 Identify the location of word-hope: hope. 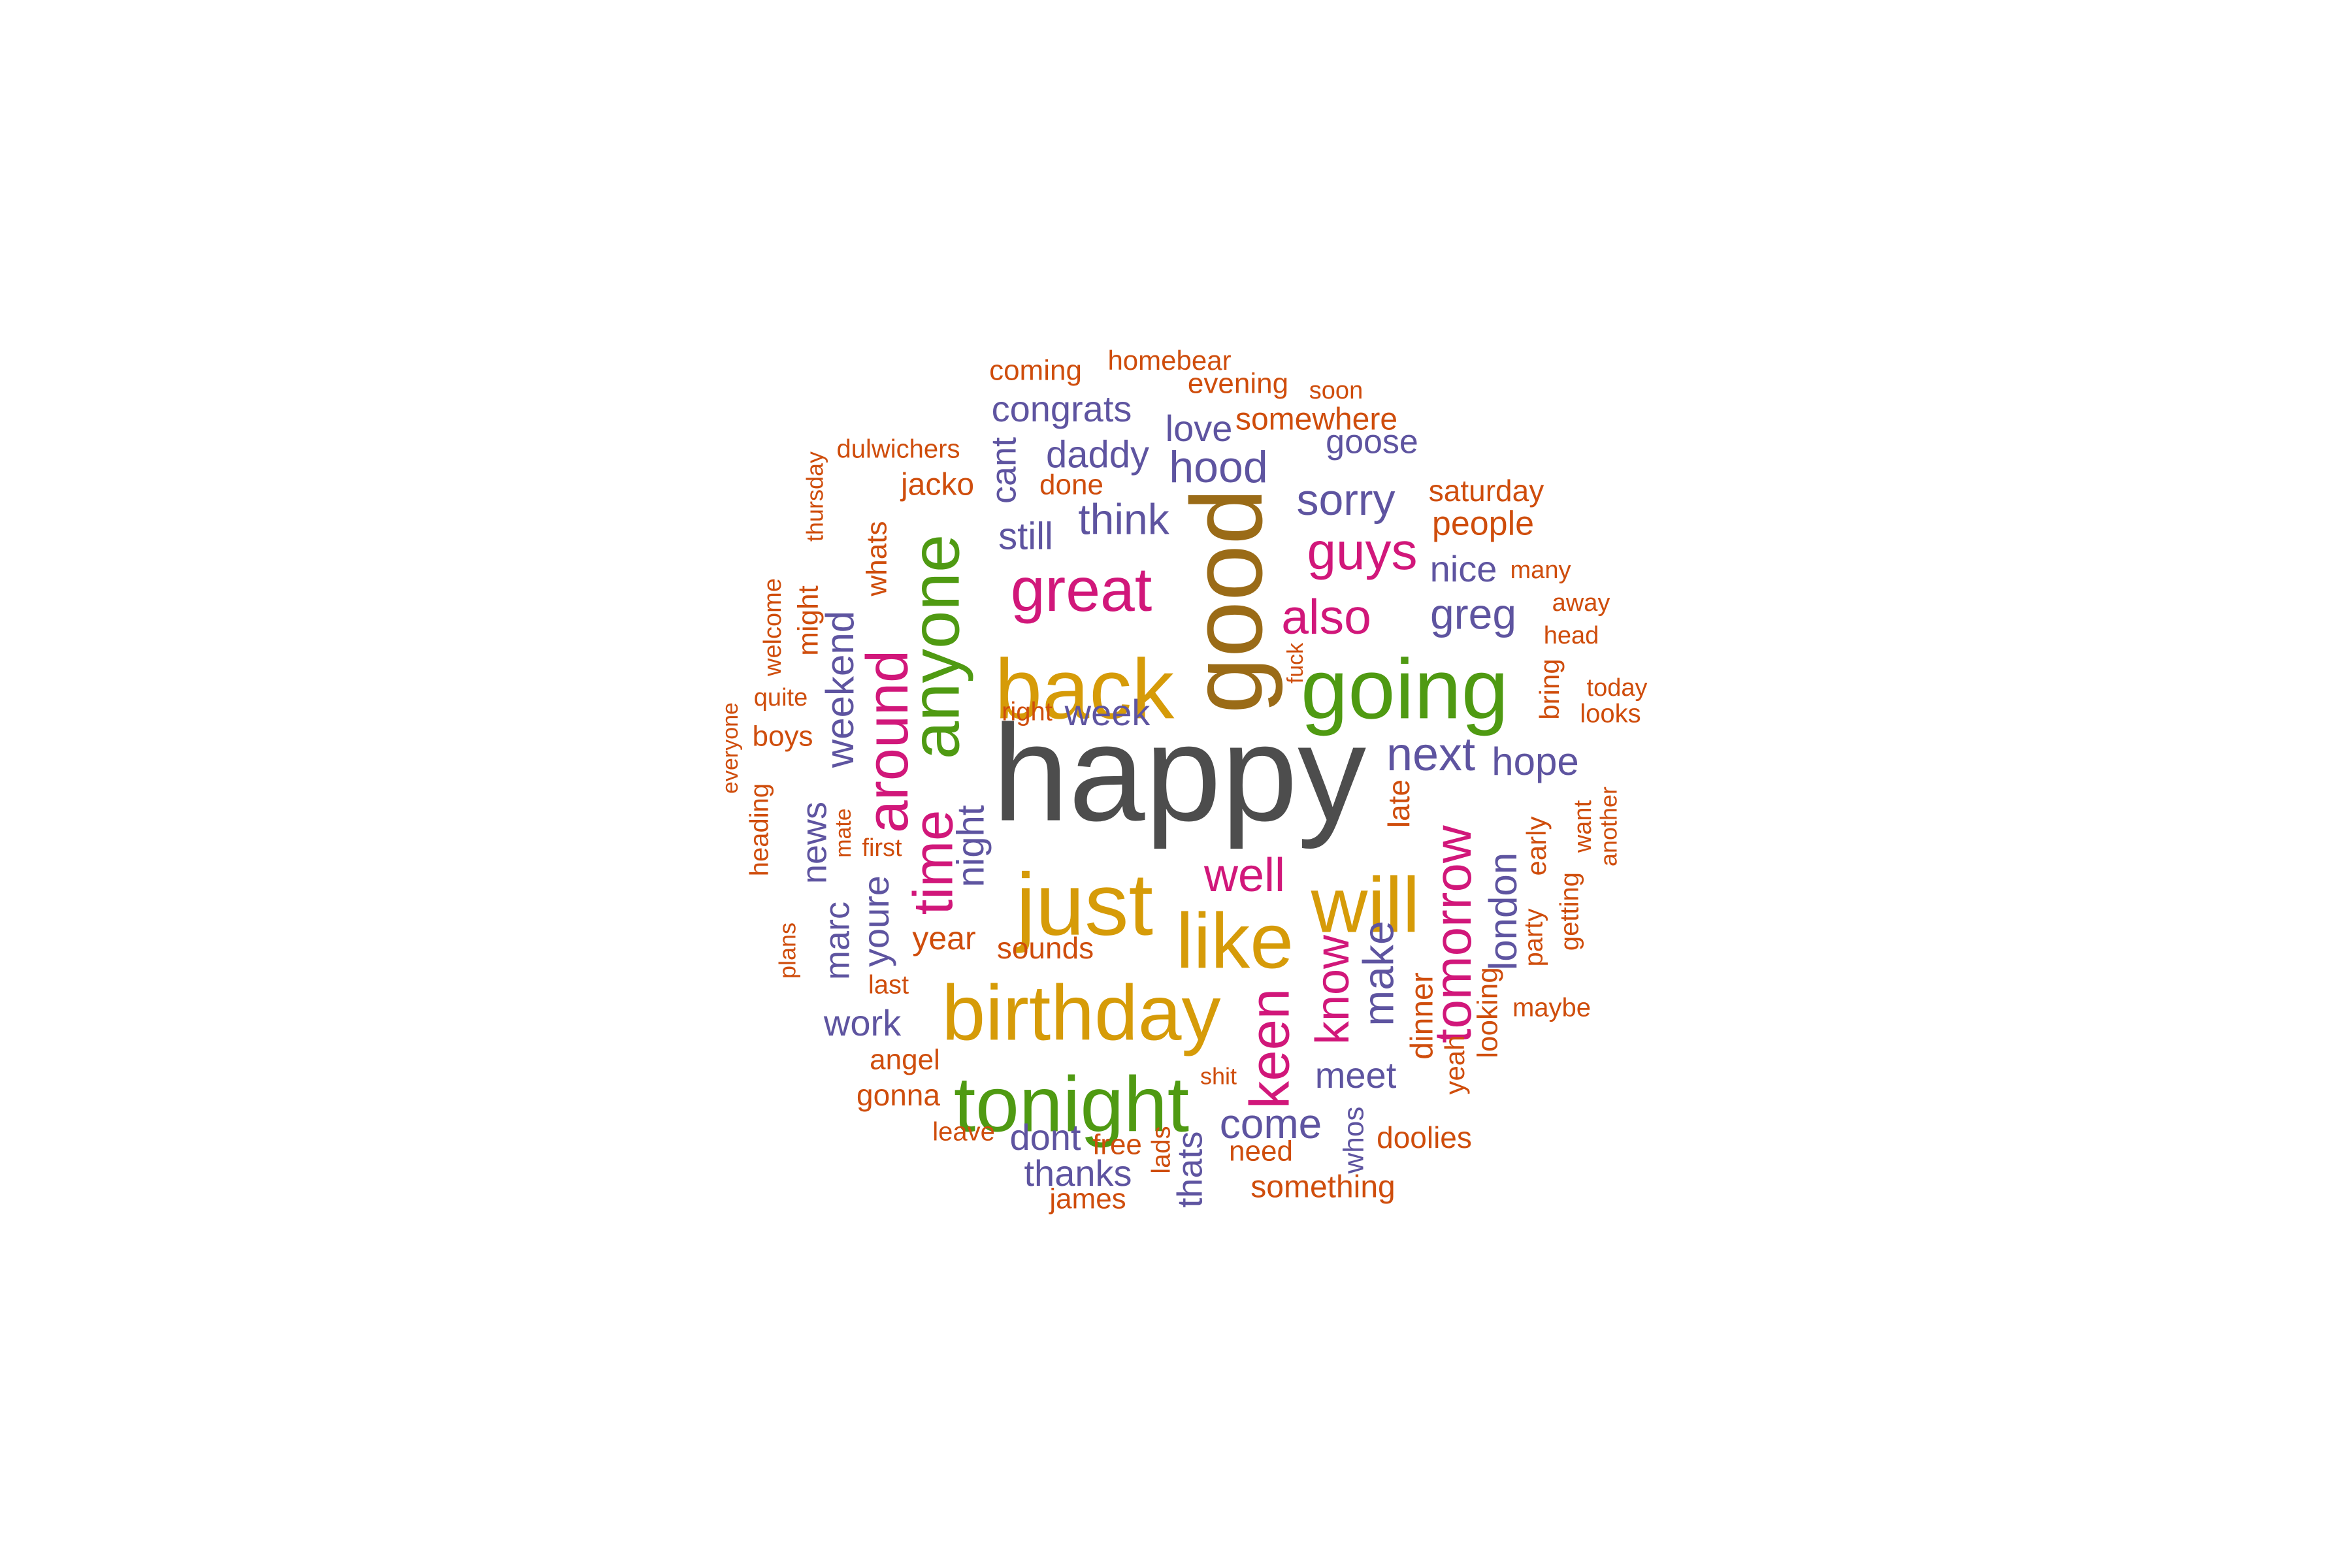
(1535, 761).